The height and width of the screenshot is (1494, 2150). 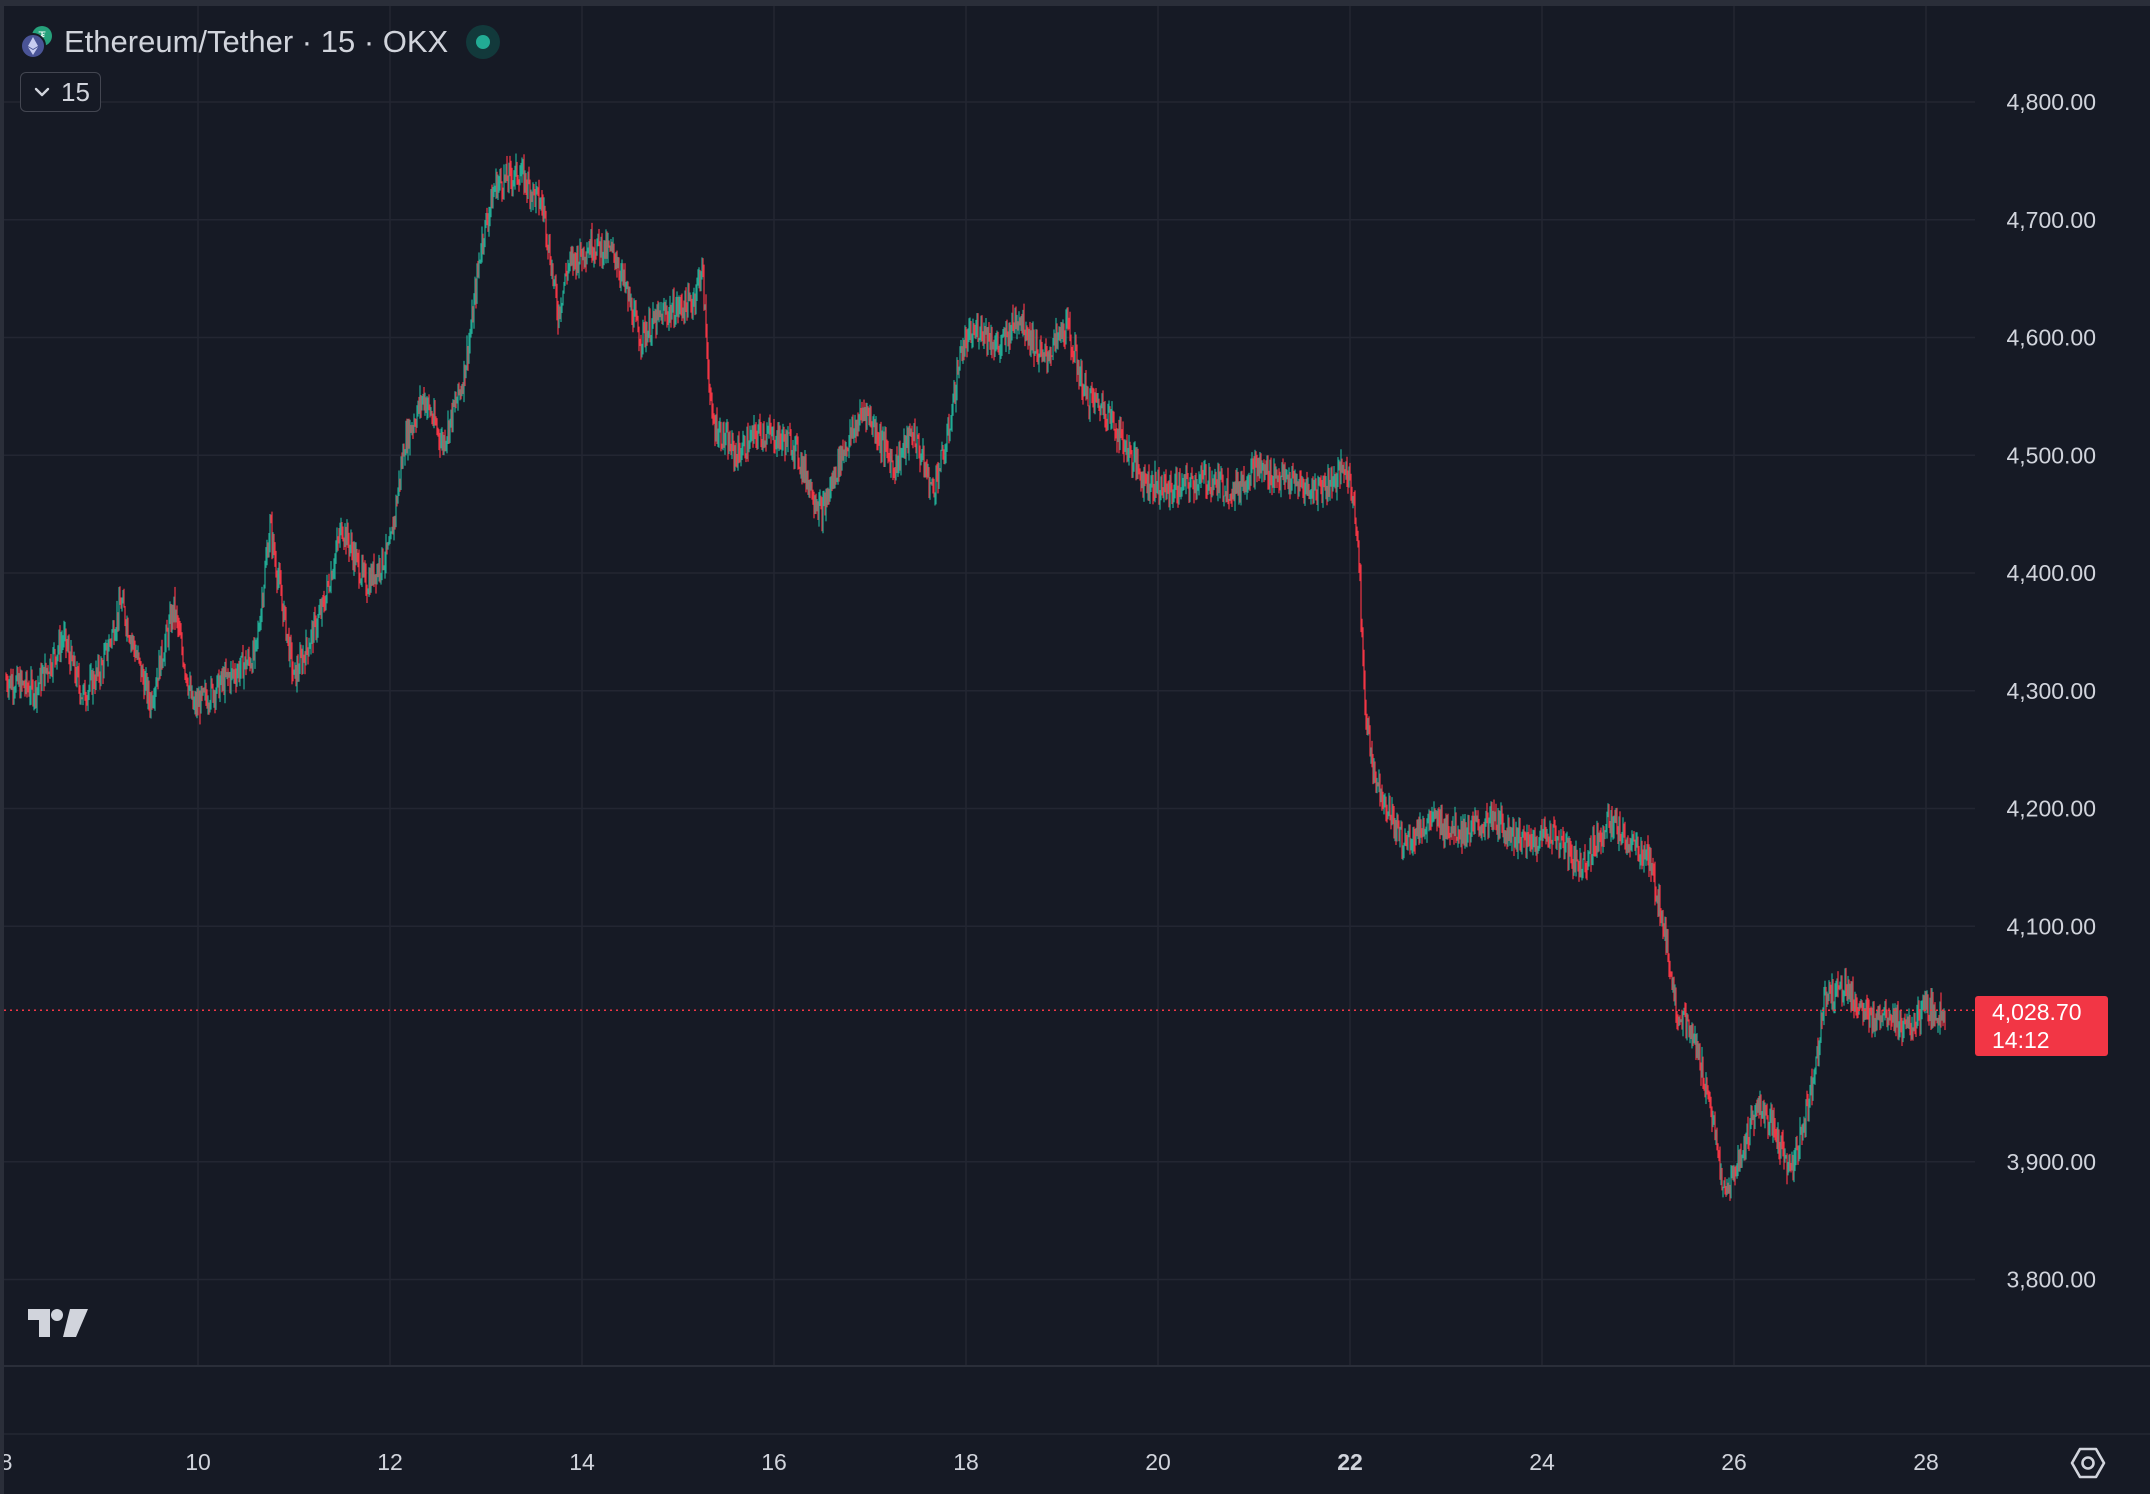 I want to click on chevron-down-icon, so click(x=42, y=92).